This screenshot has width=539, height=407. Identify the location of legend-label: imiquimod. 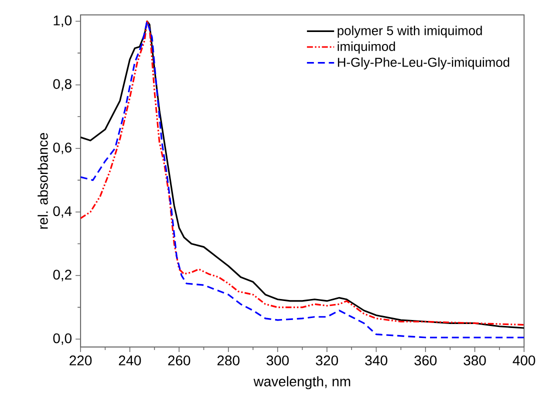
(366, 48).